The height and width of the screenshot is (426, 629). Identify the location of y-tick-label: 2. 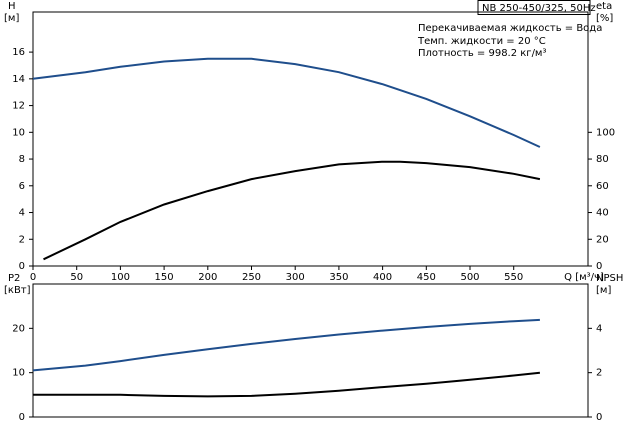
(22, 239).